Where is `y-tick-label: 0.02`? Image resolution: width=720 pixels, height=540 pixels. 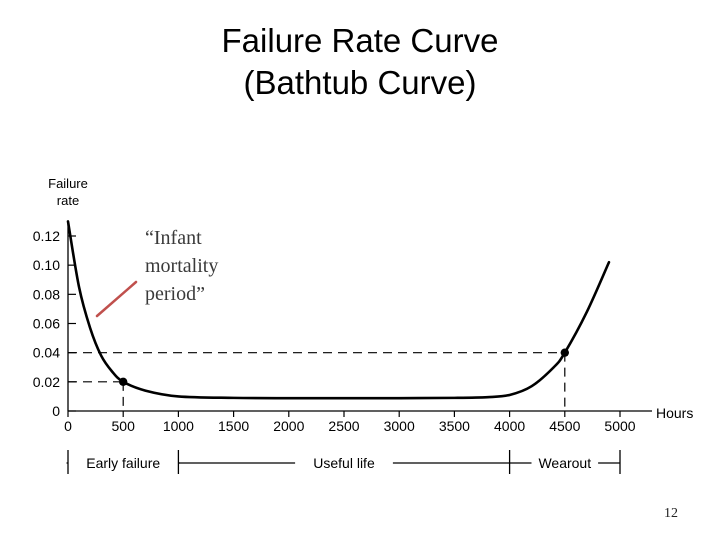
y-tick-label: 0.02 is located at coordinates (46, 382).